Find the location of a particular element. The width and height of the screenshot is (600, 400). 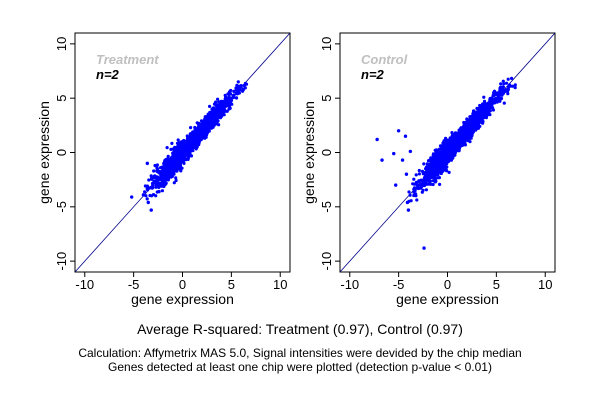

data-points is located at coordinates (189, 146).